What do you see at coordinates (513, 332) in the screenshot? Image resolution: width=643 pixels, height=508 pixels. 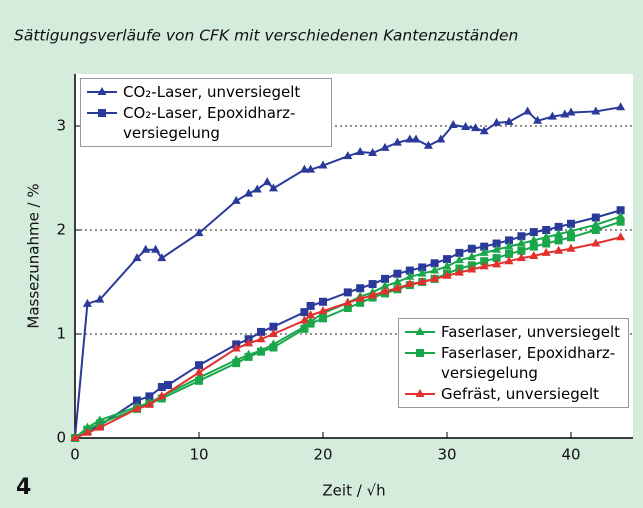 I see `legend-entry: Faserlaser, unversiegelt` at bounding box center [513, 332].